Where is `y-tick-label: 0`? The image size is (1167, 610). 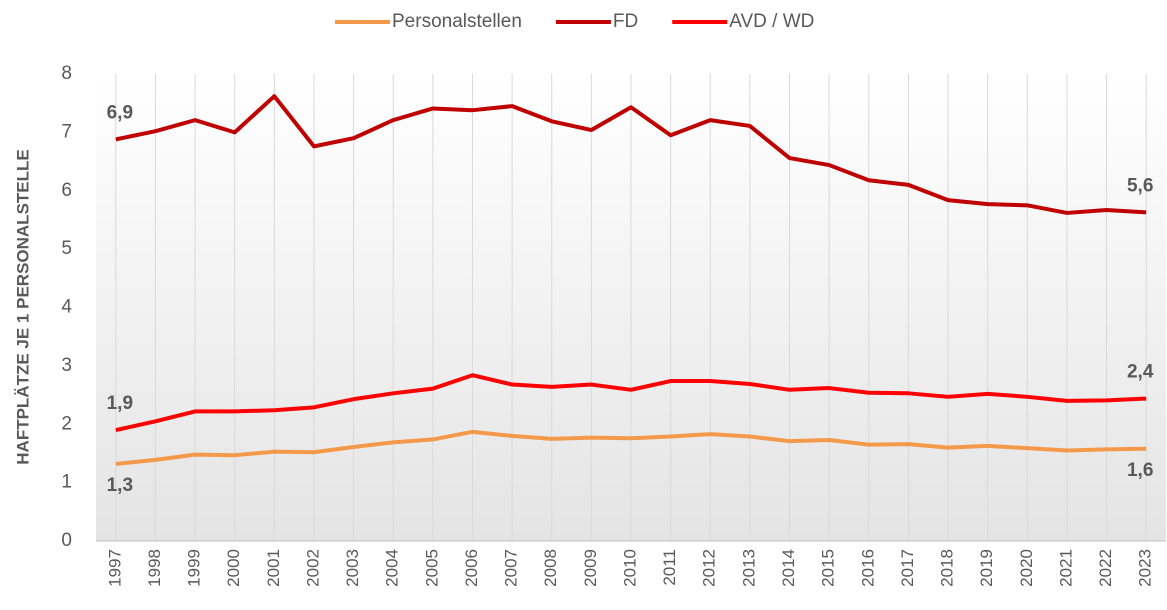 y-tick-label: 0 is located at coordinates (66, 540).